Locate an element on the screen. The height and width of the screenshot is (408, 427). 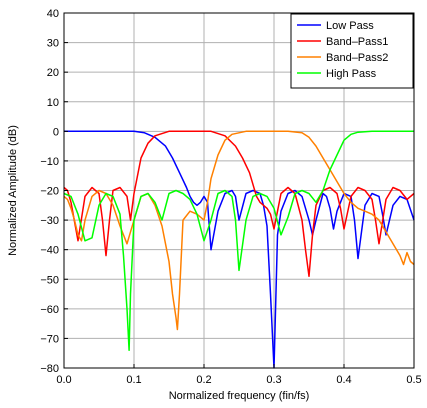
x-tick-label: 0.2 is located at coordinates (203, 380).